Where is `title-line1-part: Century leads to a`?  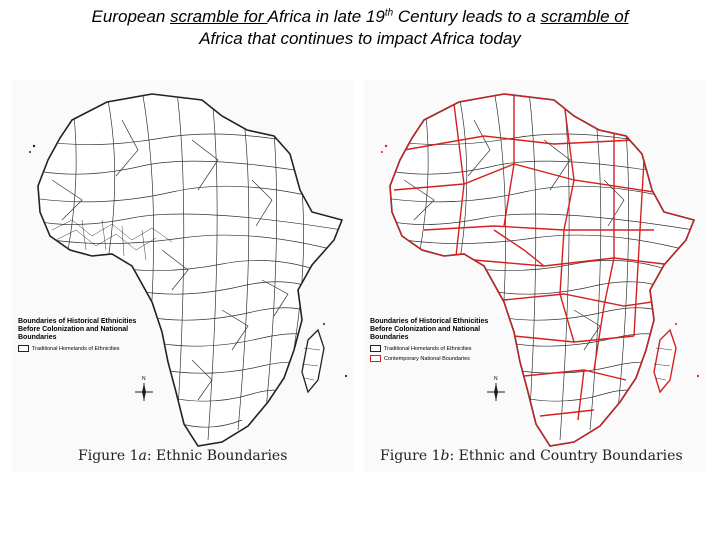 title-line1-part: Century leads to a is located at coordinates (467, 16).